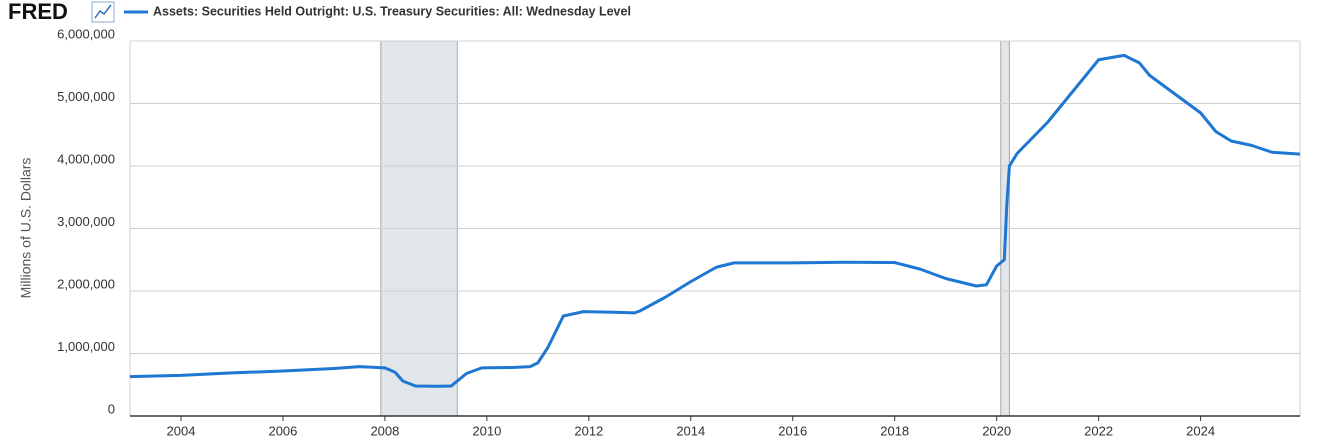 This screenshot has height=441, width=1318. Describe the element at coordinates (181, 430) in the screenshot. I see `x-tick-label: 2004` at that location.